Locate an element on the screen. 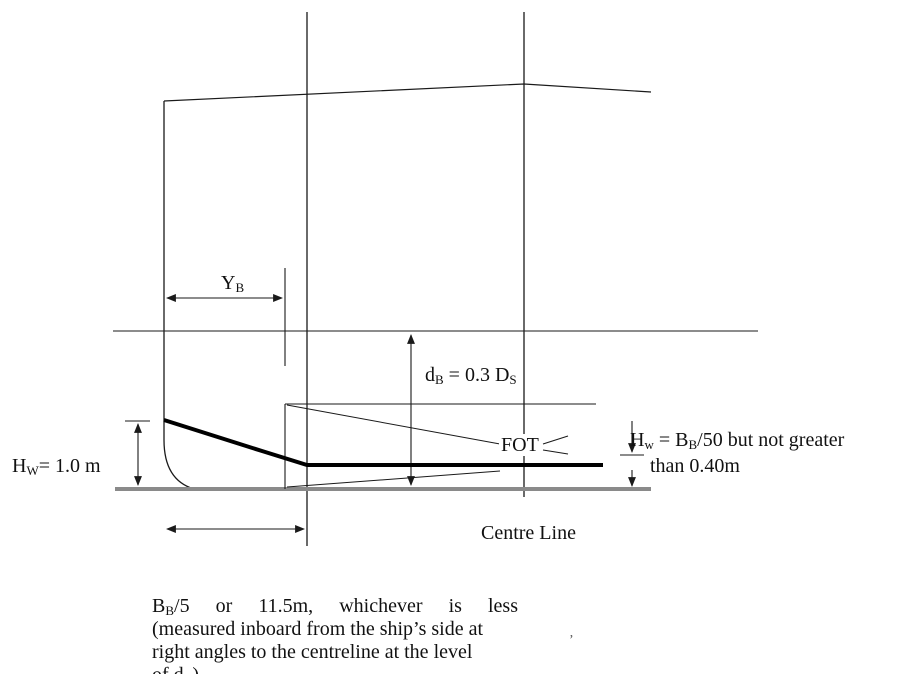  fot-dash-lower is located at coordinates (555, 452).